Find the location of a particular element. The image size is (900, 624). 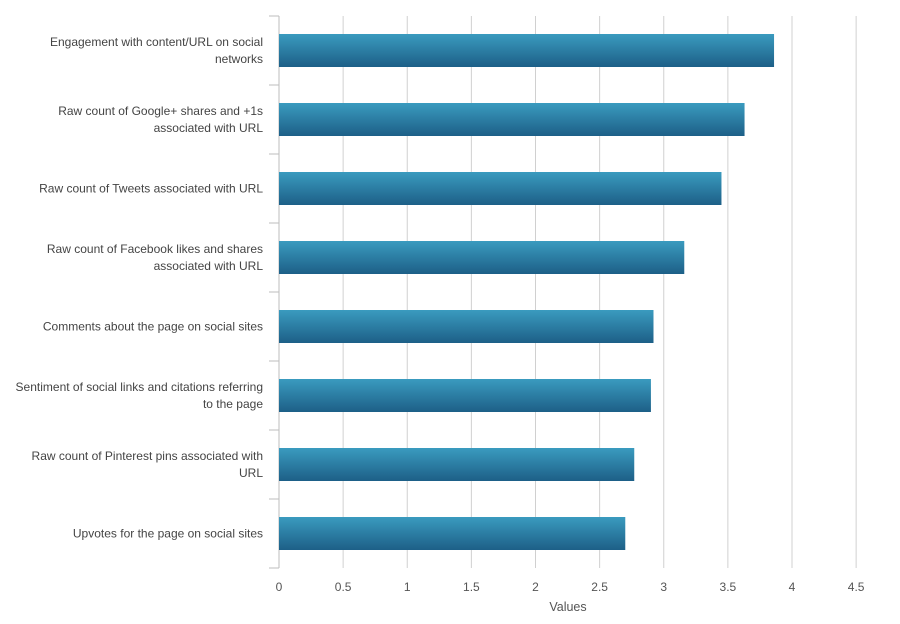

x-tick-label: 2 is located at coordinates (535, 587).